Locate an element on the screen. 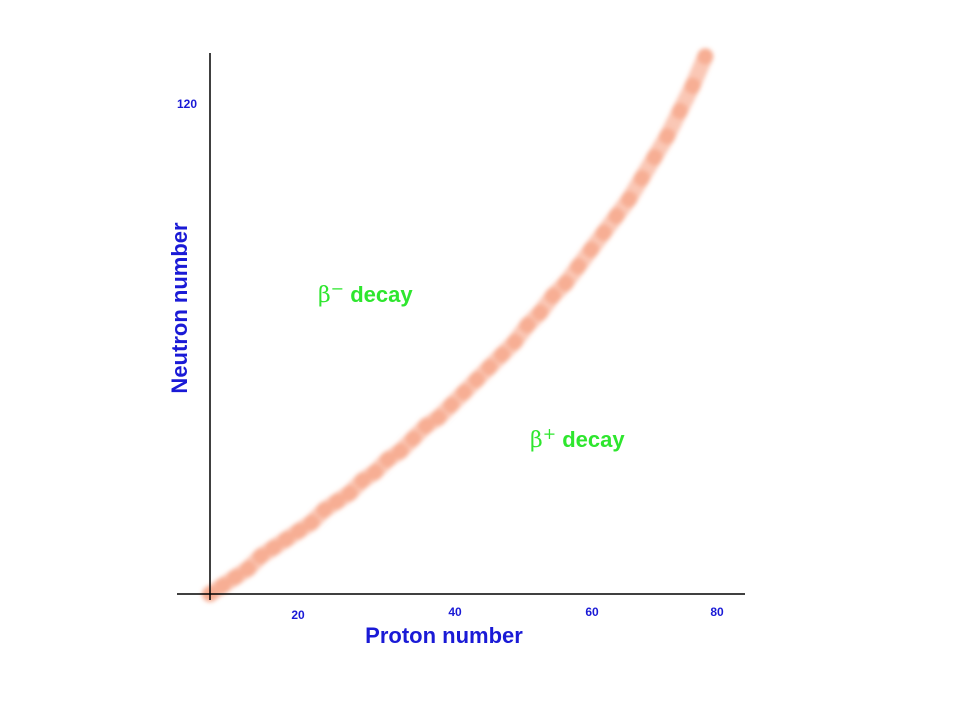 The image size is (960, 720). x-tick-label: 80 is located at coordinates (717, 612).